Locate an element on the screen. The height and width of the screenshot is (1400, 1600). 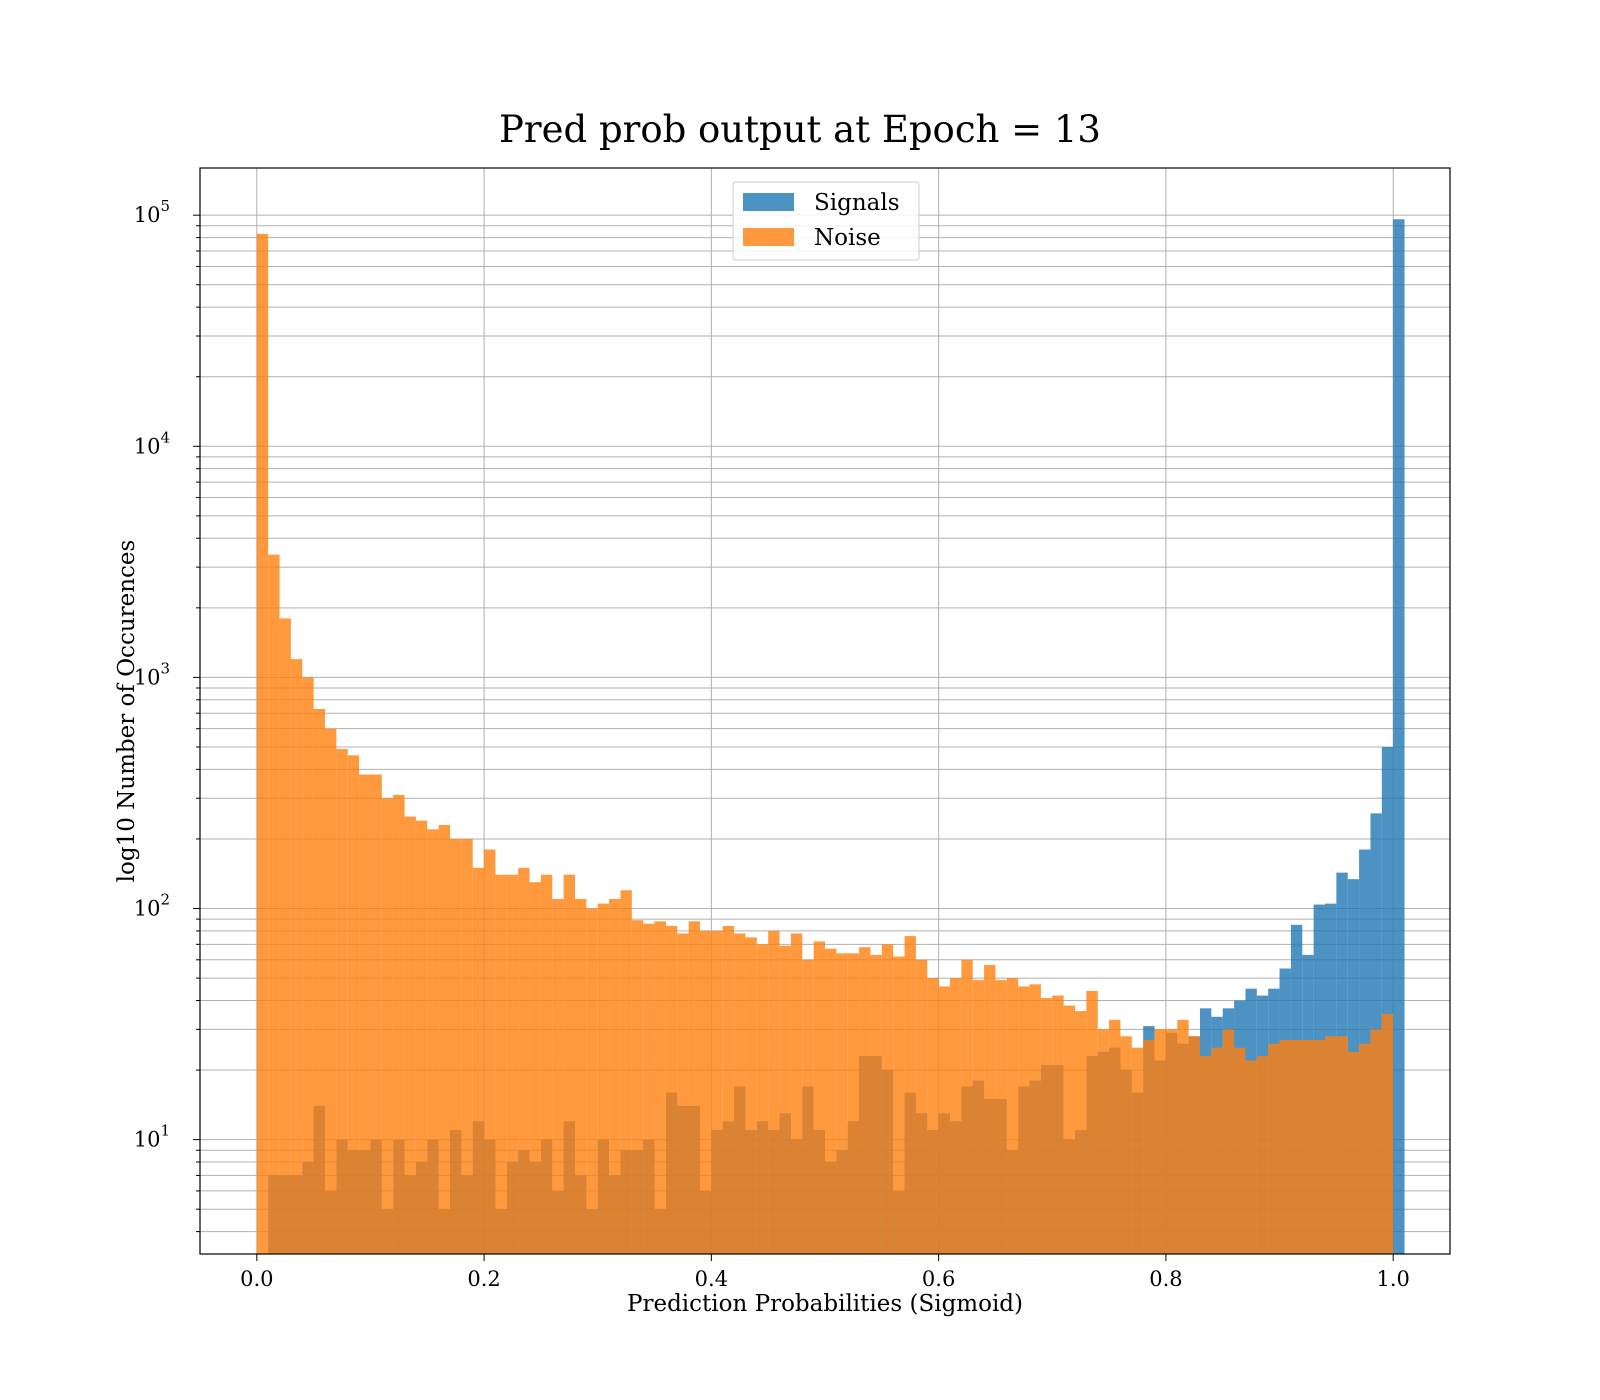
x-tick-label: 0.6 is located at coordinates (938, 1279).